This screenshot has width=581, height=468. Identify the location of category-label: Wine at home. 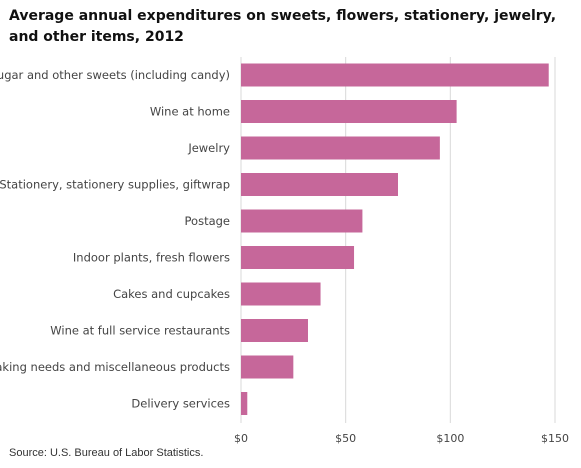
(190, 112).